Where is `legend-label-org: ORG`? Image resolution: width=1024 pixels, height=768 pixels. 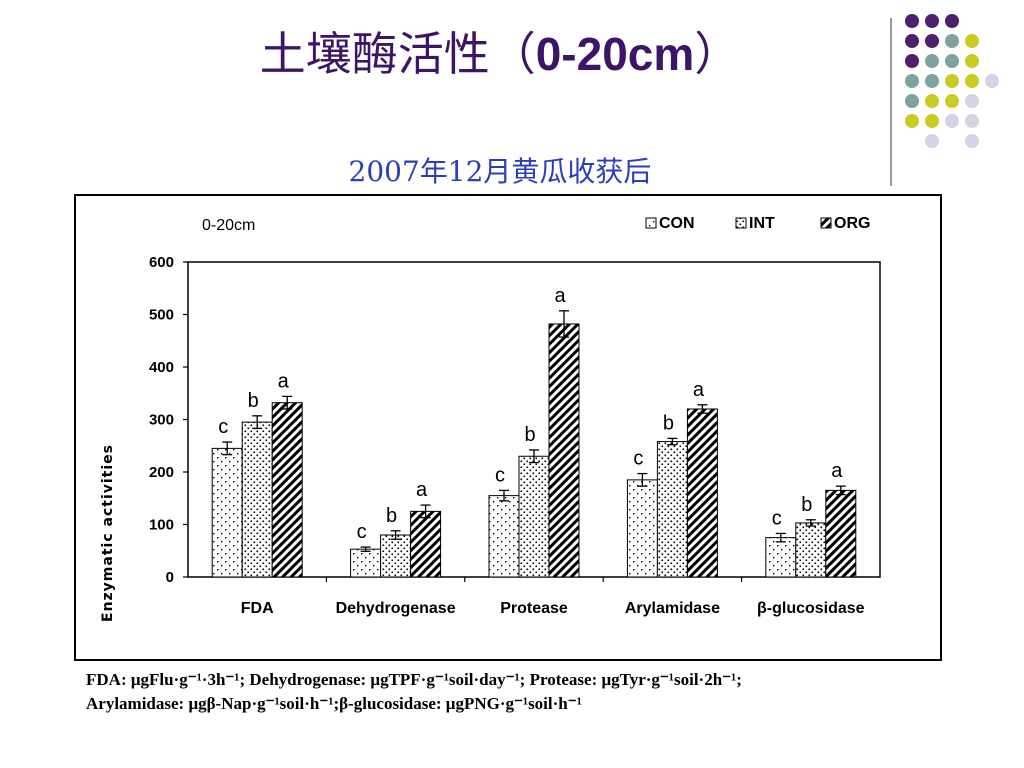
legend-label-org: ORG is located at coordinates (852, 223).